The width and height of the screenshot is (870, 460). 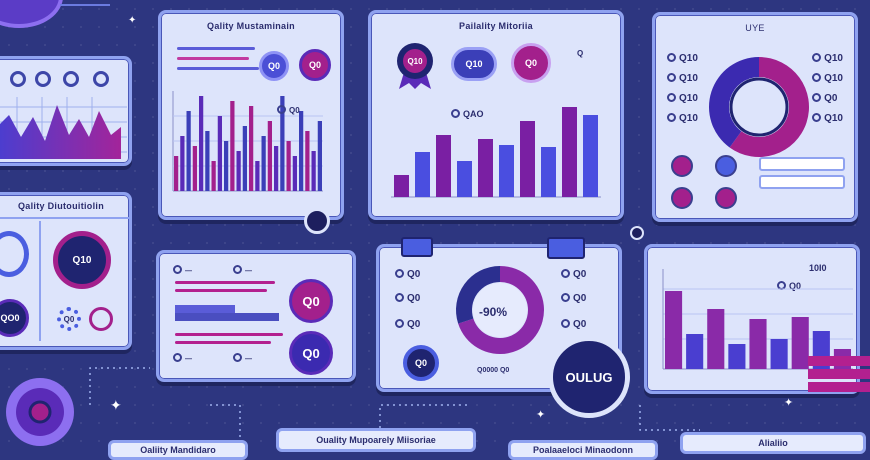 I want to click on panel-bars: — — — — Q0 Q0, so click(x=256, y=316).